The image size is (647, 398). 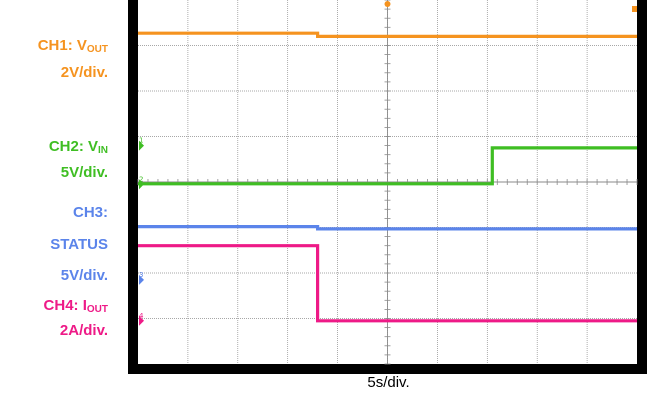 What do you see at coordinates (103, 150) in the screenshot?
I see `ch2-label-sub: IN` at bounding box center [103, 150].